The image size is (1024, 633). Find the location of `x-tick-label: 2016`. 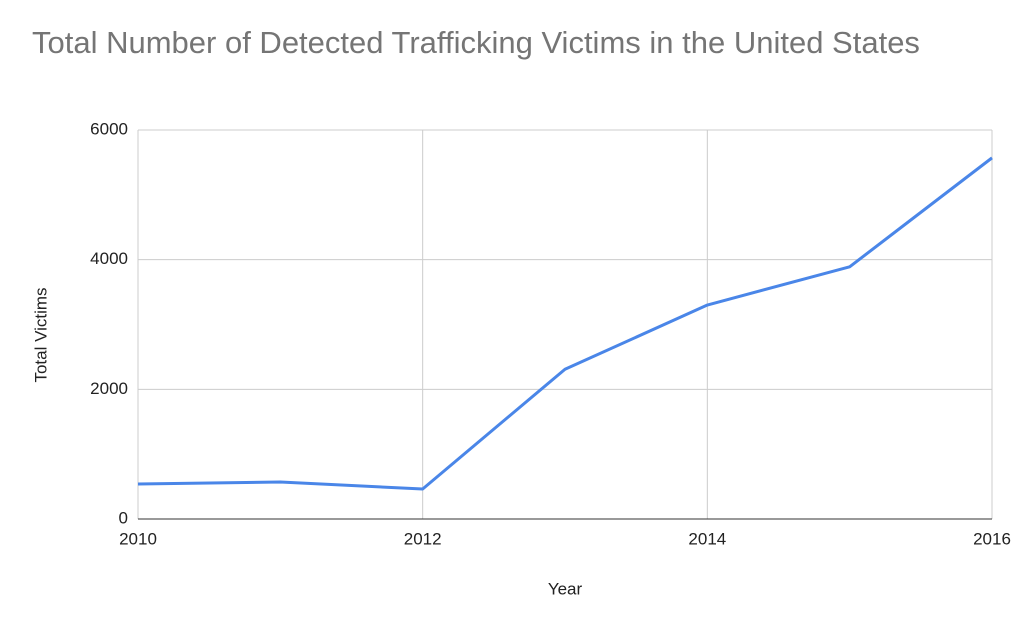

x-tick-label: 2016 is located at coordinates (992, 538).